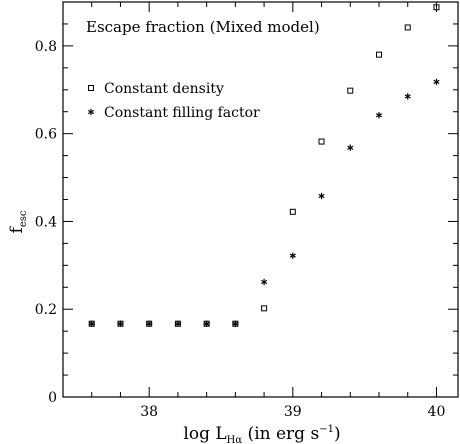  I want to click on y-axis-title-main: f, so click(17, 229).